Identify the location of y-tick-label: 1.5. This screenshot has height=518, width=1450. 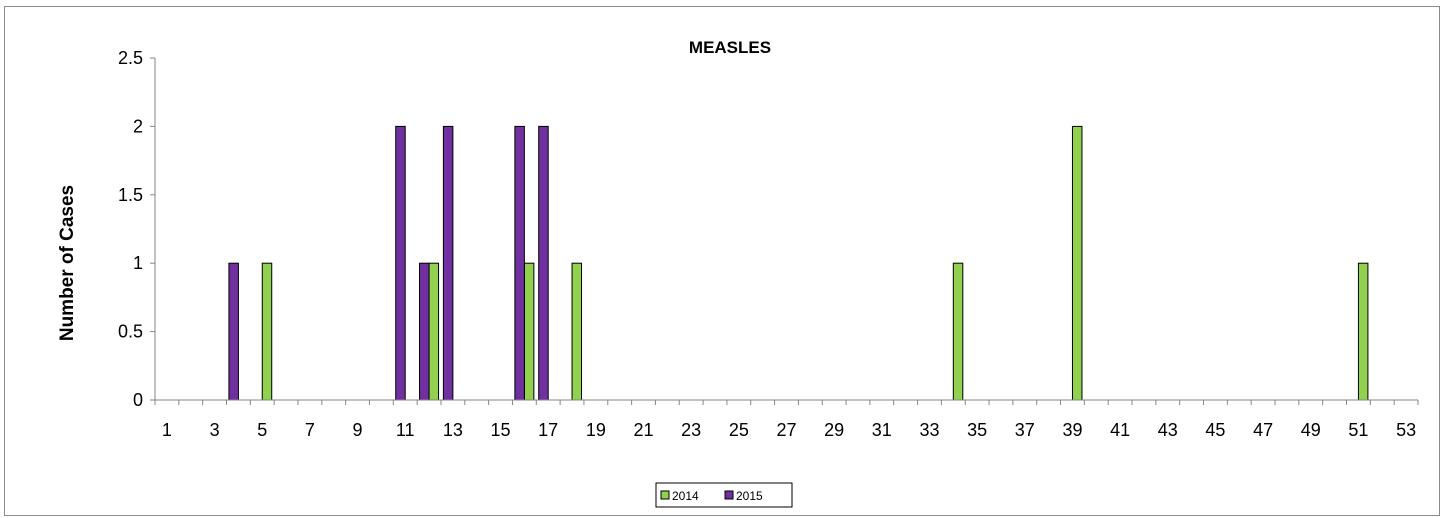
(130, 195).